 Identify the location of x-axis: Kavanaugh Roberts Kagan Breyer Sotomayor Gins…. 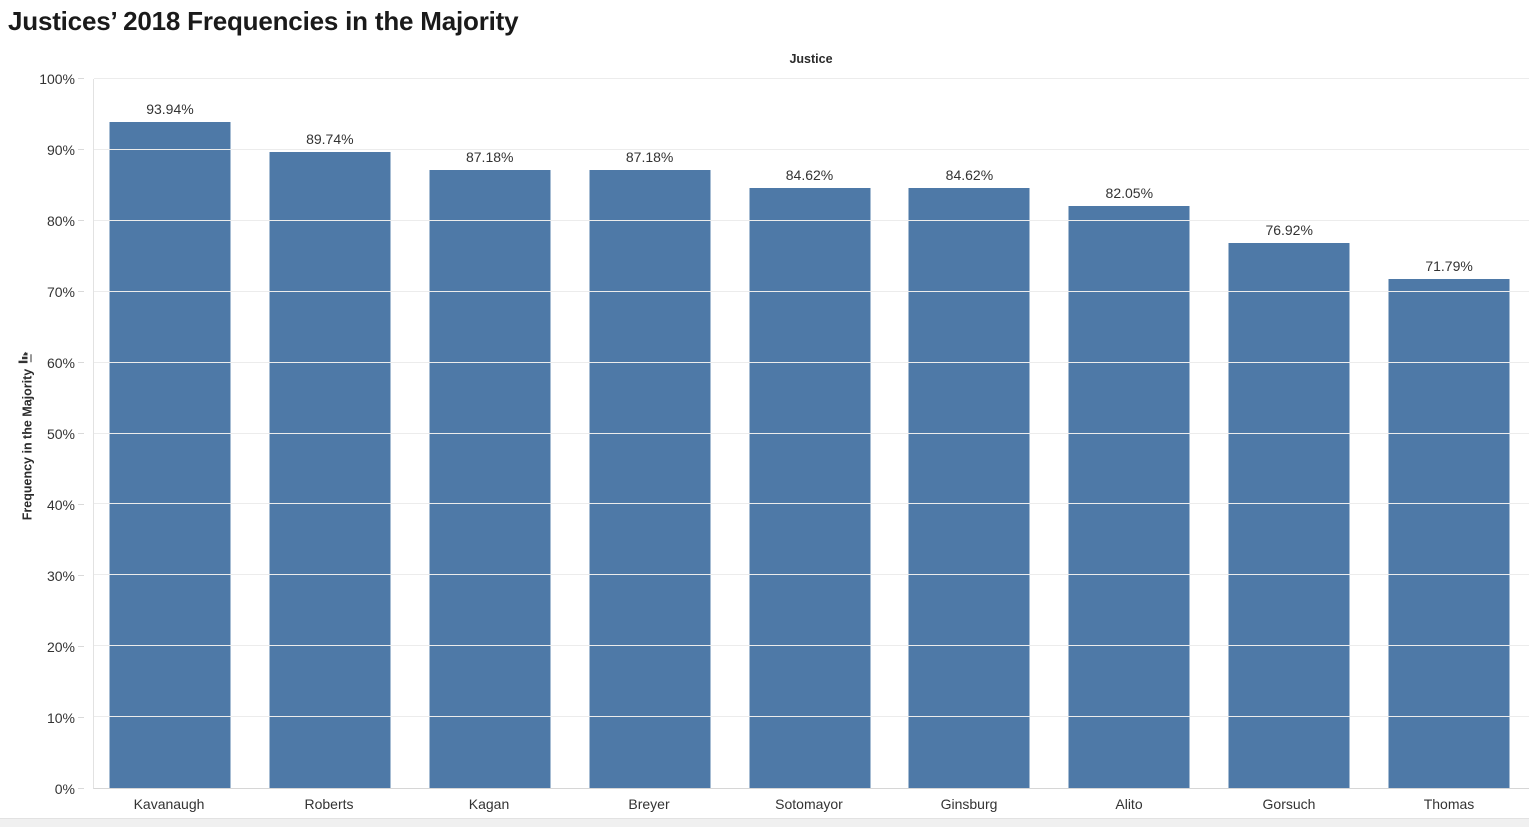
(809, 804).